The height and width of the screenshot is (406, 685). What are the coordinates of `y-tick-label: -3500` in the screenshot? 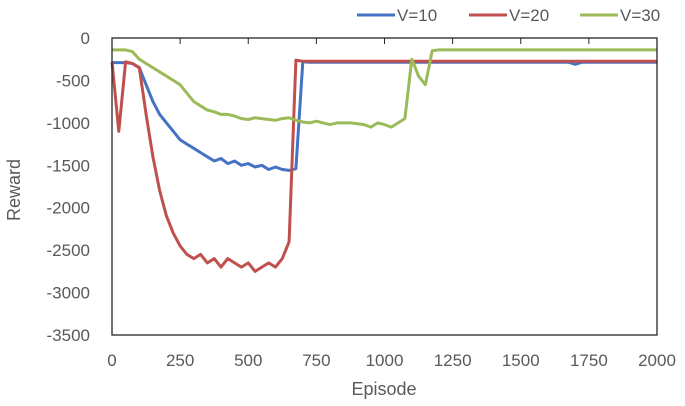 It's located at (68, 335).